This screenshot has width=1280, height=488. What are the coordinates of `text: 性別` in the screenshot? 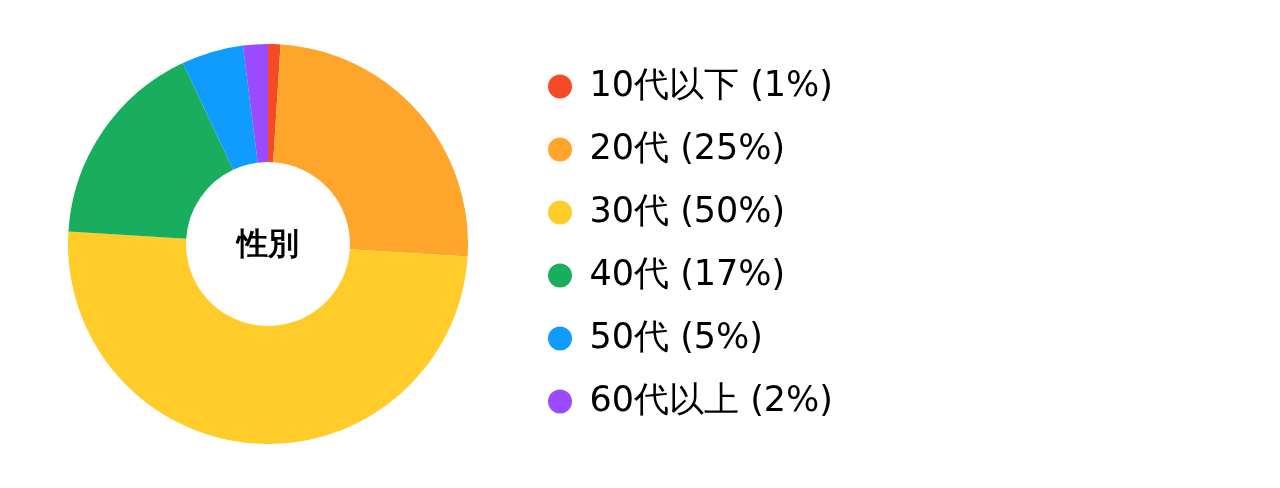 It's located at (267, 243).